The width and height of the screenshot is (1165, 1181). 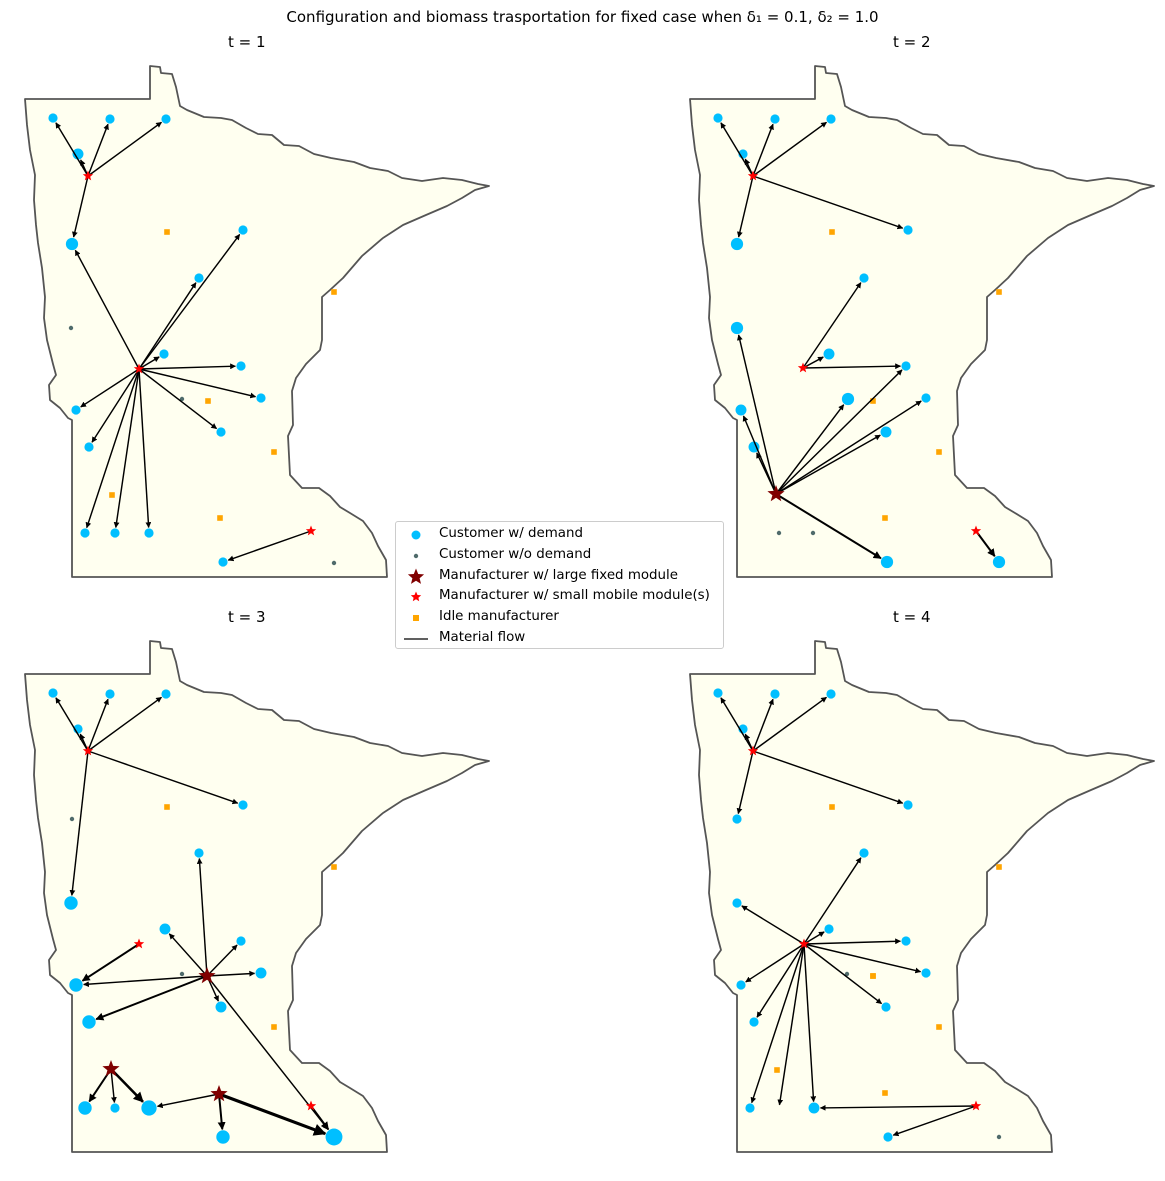 What do you see at coordinates (416, 596) in the screenshot?
I see `small-star-icon` at bounding box center [416, 596].